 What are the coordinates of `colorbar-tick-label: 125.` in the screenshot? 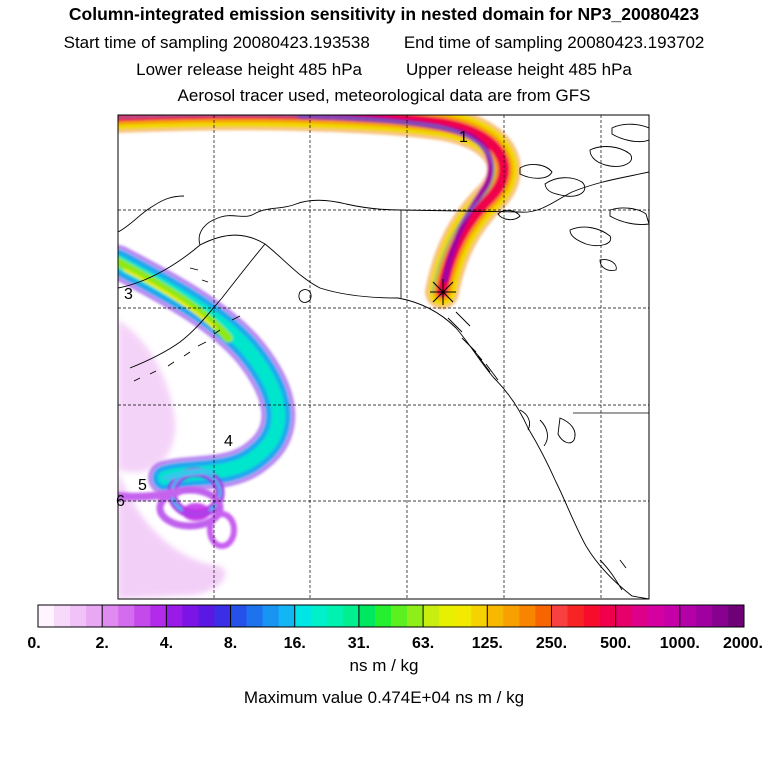 It's located at (487, 643).